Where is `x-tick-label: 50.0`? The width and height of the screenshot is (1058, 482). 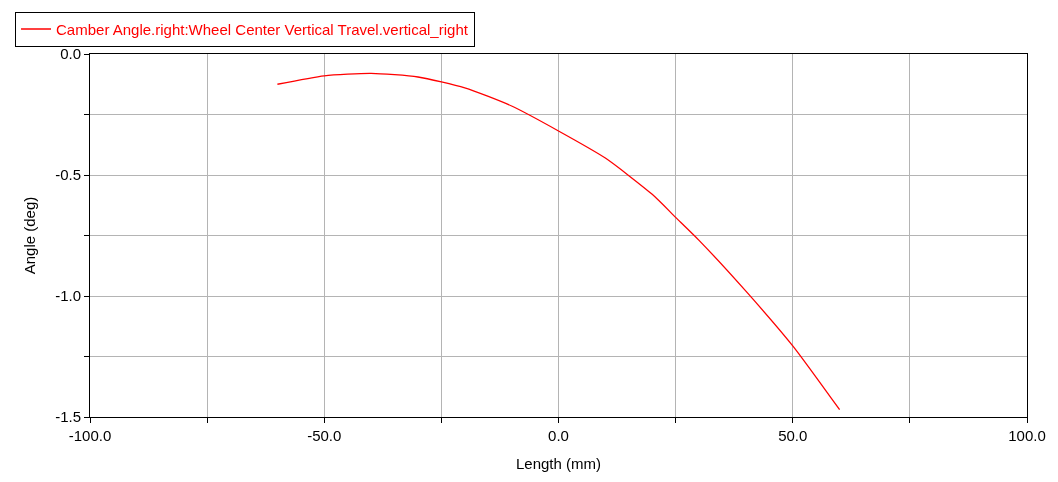 x-tick-label: 50.0 is located at coordinates (793, 435).